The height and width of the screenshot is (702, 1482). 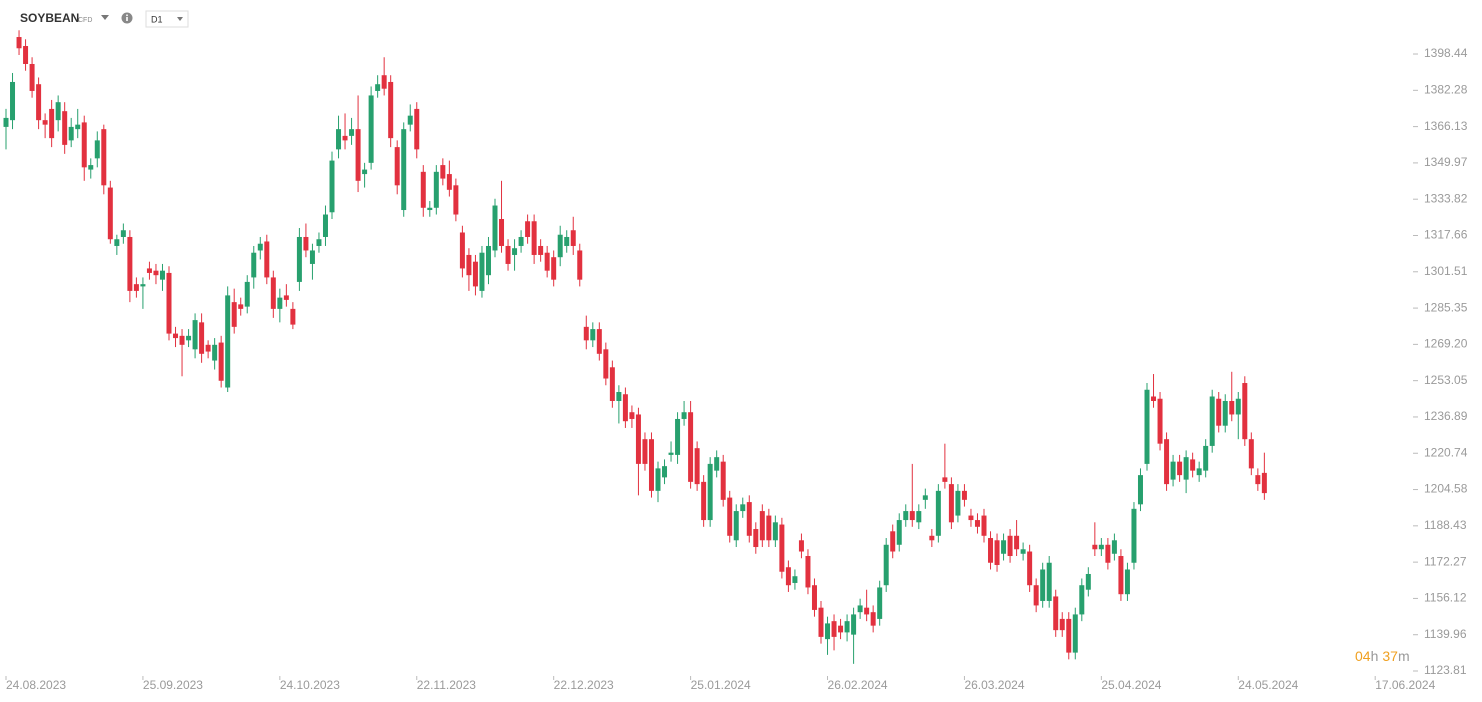 What do you see at coordinates (1446, 271) in the screenshot?
I see `y-tick-label: 1301.51` at bounding box center [1446, 271].